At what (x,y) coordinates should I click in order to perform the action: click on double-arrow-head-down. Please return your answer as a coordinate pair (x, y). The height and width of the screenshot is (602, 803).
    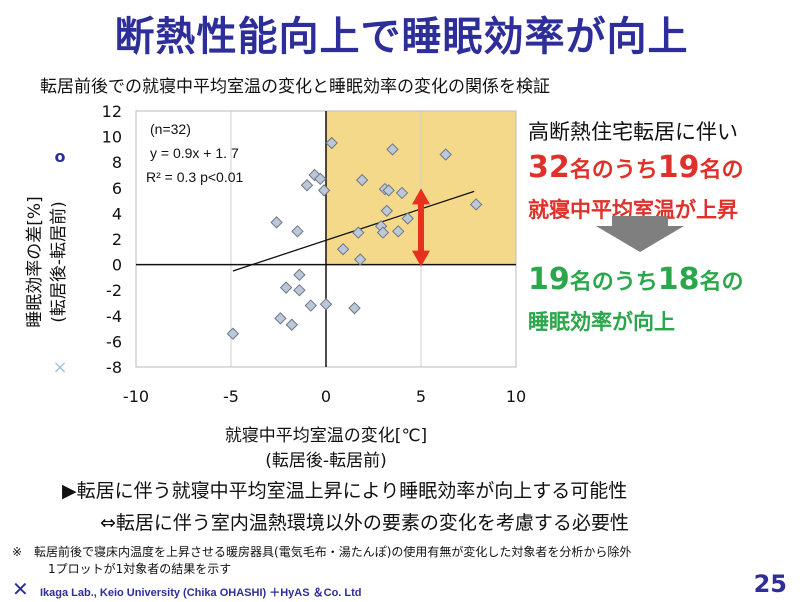
    Looking at the image, I should click on (421, 258).